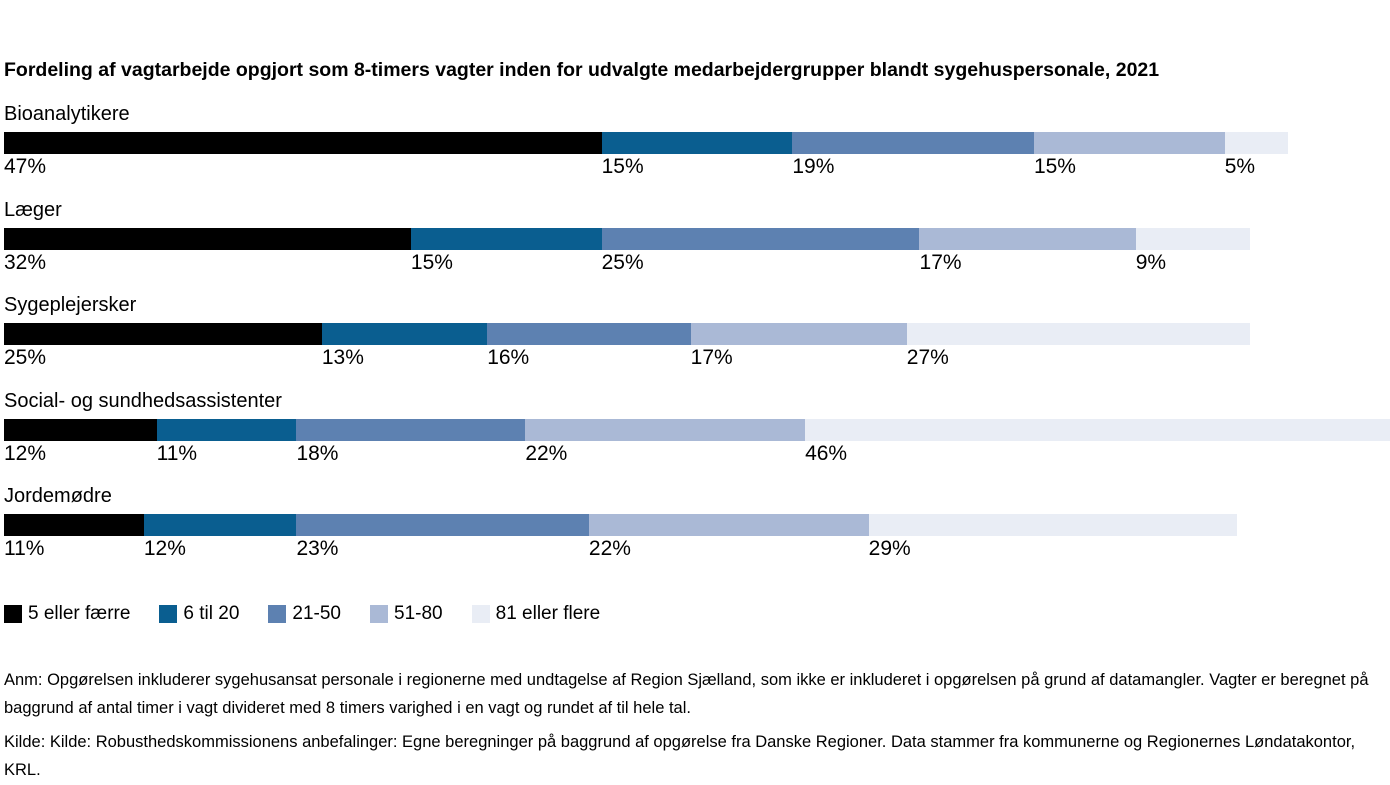 The height and width of the screenshot is (785, 1390). What do you see at coordinates (25, 262) in the screenshot?
I see `value-label: 32%` at bounding box center [25, 262].